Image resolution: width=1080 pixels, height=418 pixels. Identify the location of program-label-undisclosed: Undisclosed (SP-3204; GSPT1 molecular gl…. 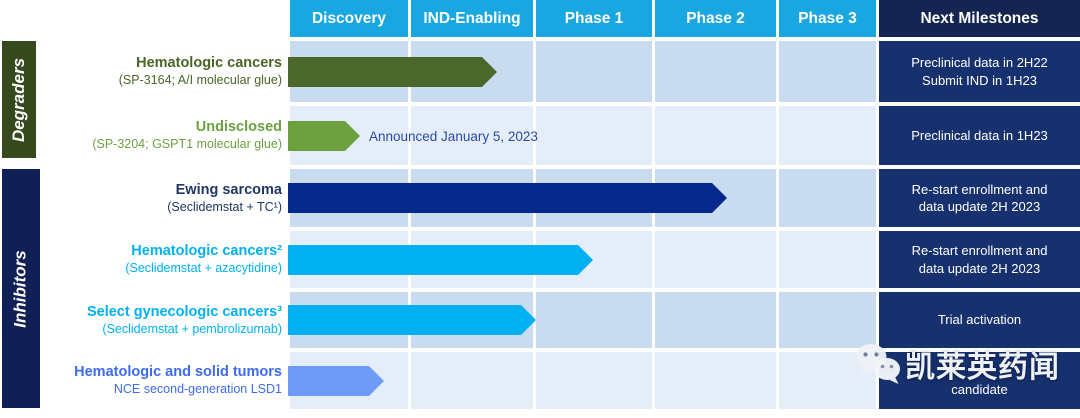
(155, 135).